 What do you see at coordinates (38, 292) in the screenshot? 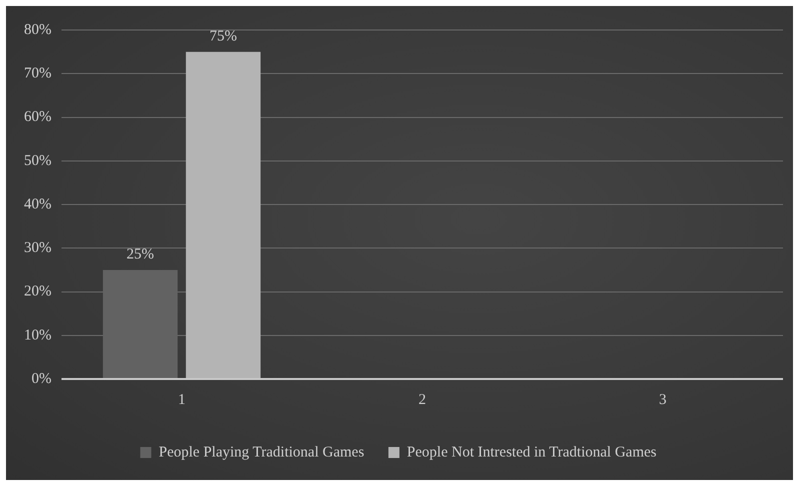
I see `y-tick-label: 20%` at bounding box center [38, 292].